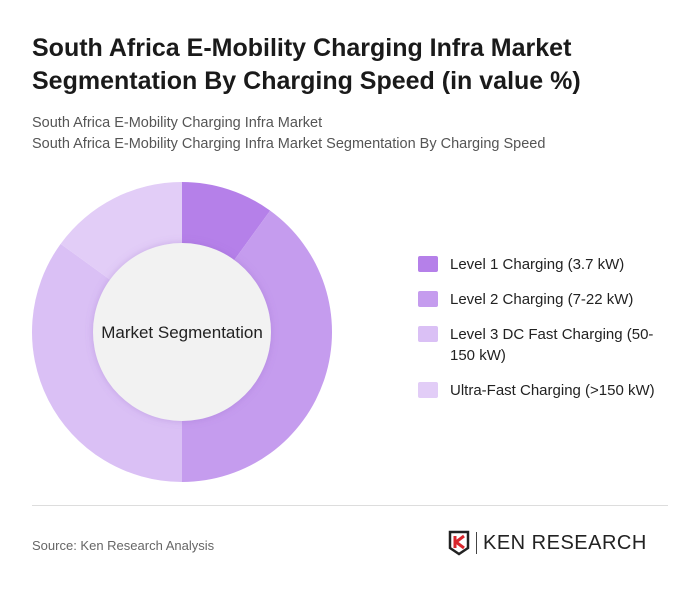  I want to click on legend-item: Level 3 DC Fast Charging (50-150 kW), so click(548, 345).